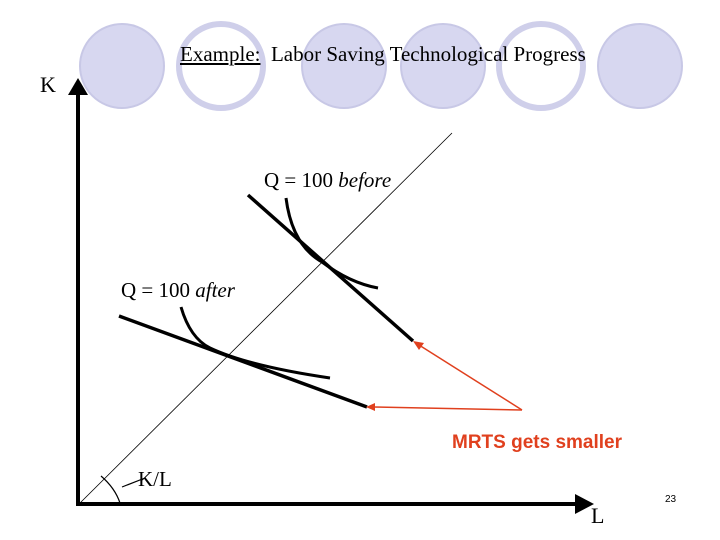 This screenshot has height=540, width=720. I want to click on kl-angle-arc, so click(110, 489).